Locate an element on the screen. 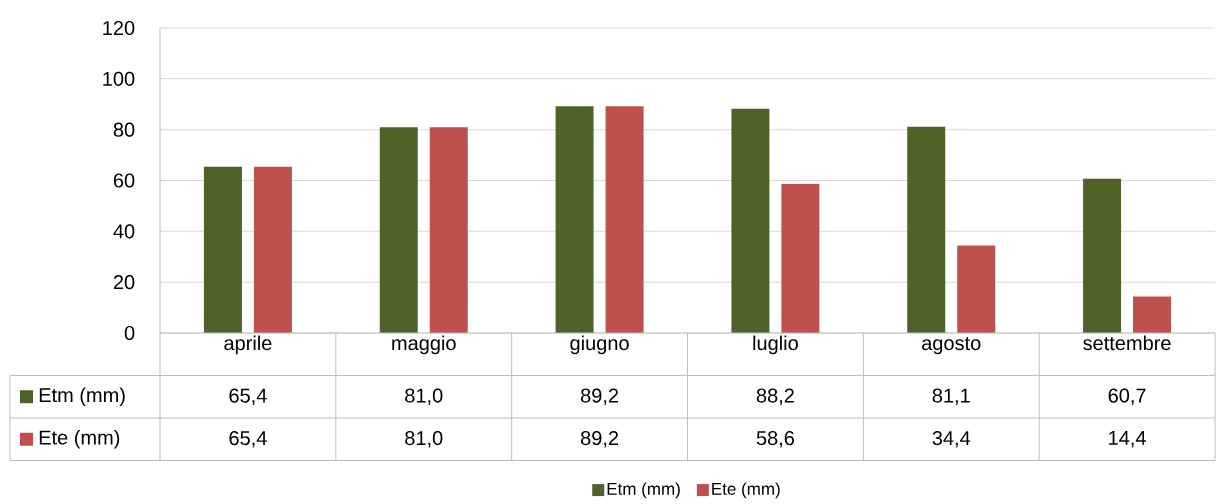  x-tick-label: aprile is located at coordinates (248, 345).